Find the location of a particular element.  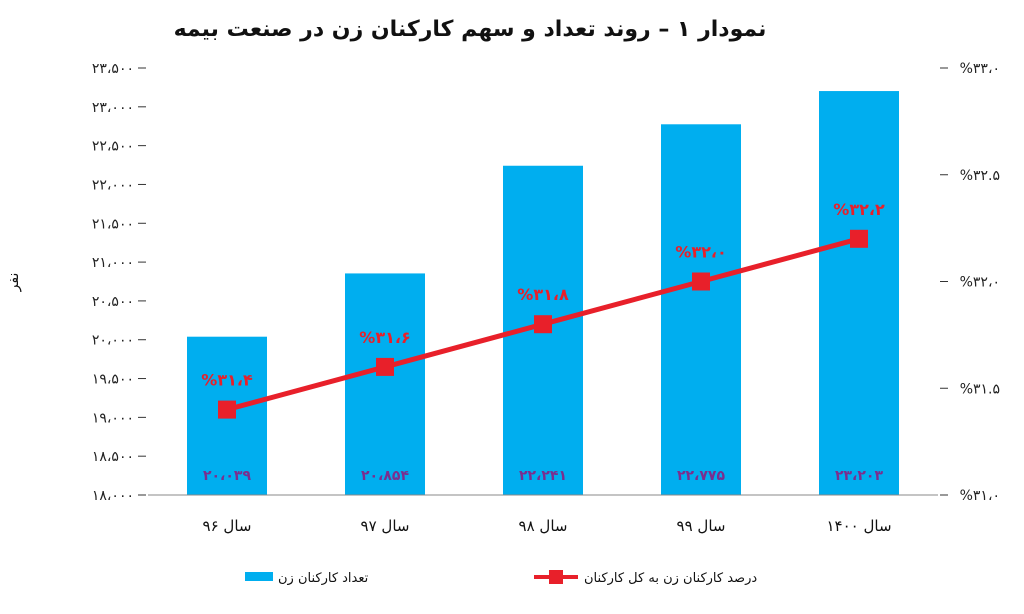

x-tick-label: سال ۱۴۰۰ is located at coordinates (858, 526).